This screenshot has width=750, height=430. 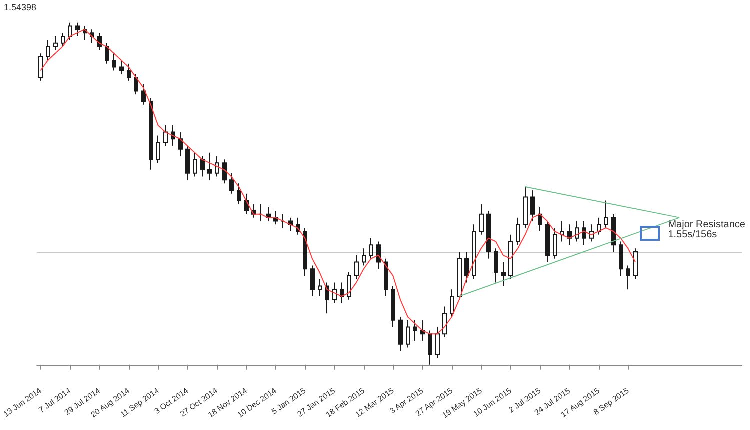 I want to click on text: 1.54398, so click(x=20, y=7).